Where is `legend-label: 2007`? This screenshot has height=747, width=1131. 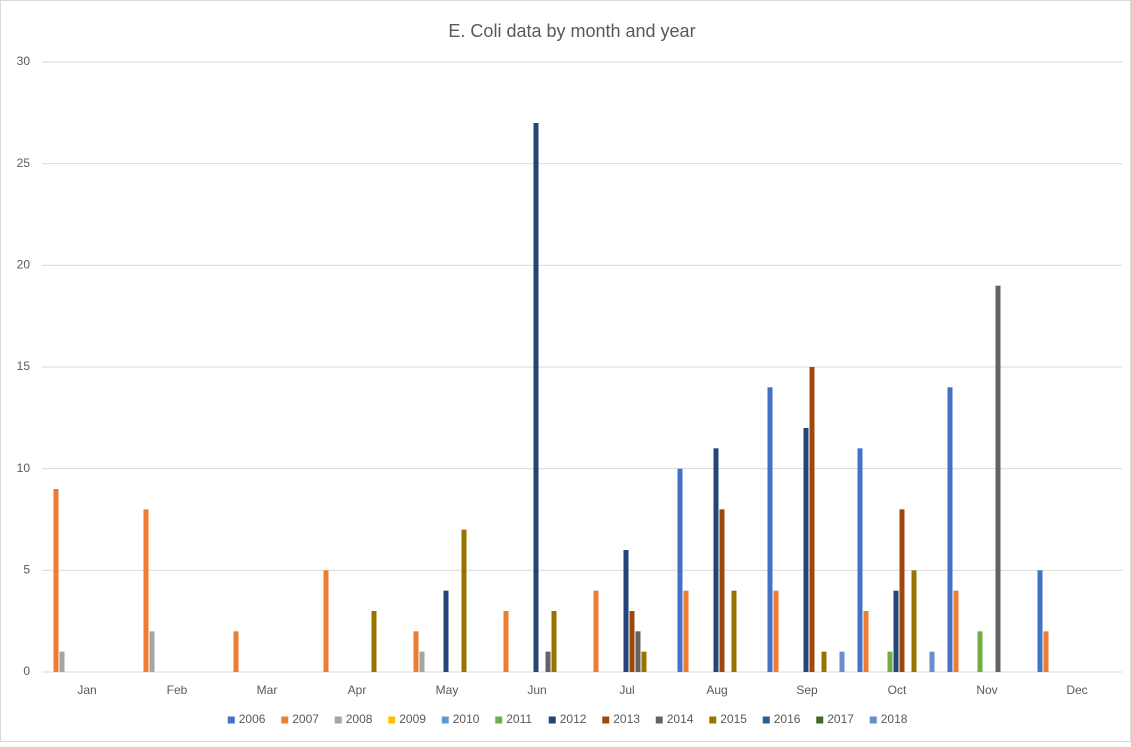
legend-label: 2007 is located at coordinates (305, 719).